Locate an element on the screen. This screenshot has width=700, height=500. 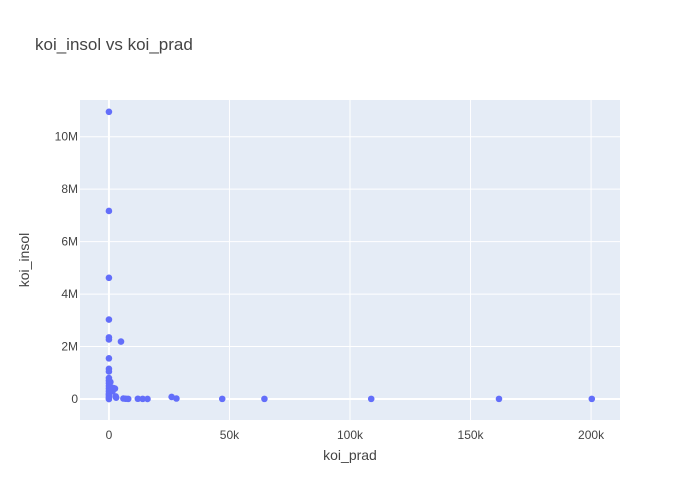
y-axis-ticks: 0 2M 4M 6M 8M 10M is located at coordinates (67, 268).